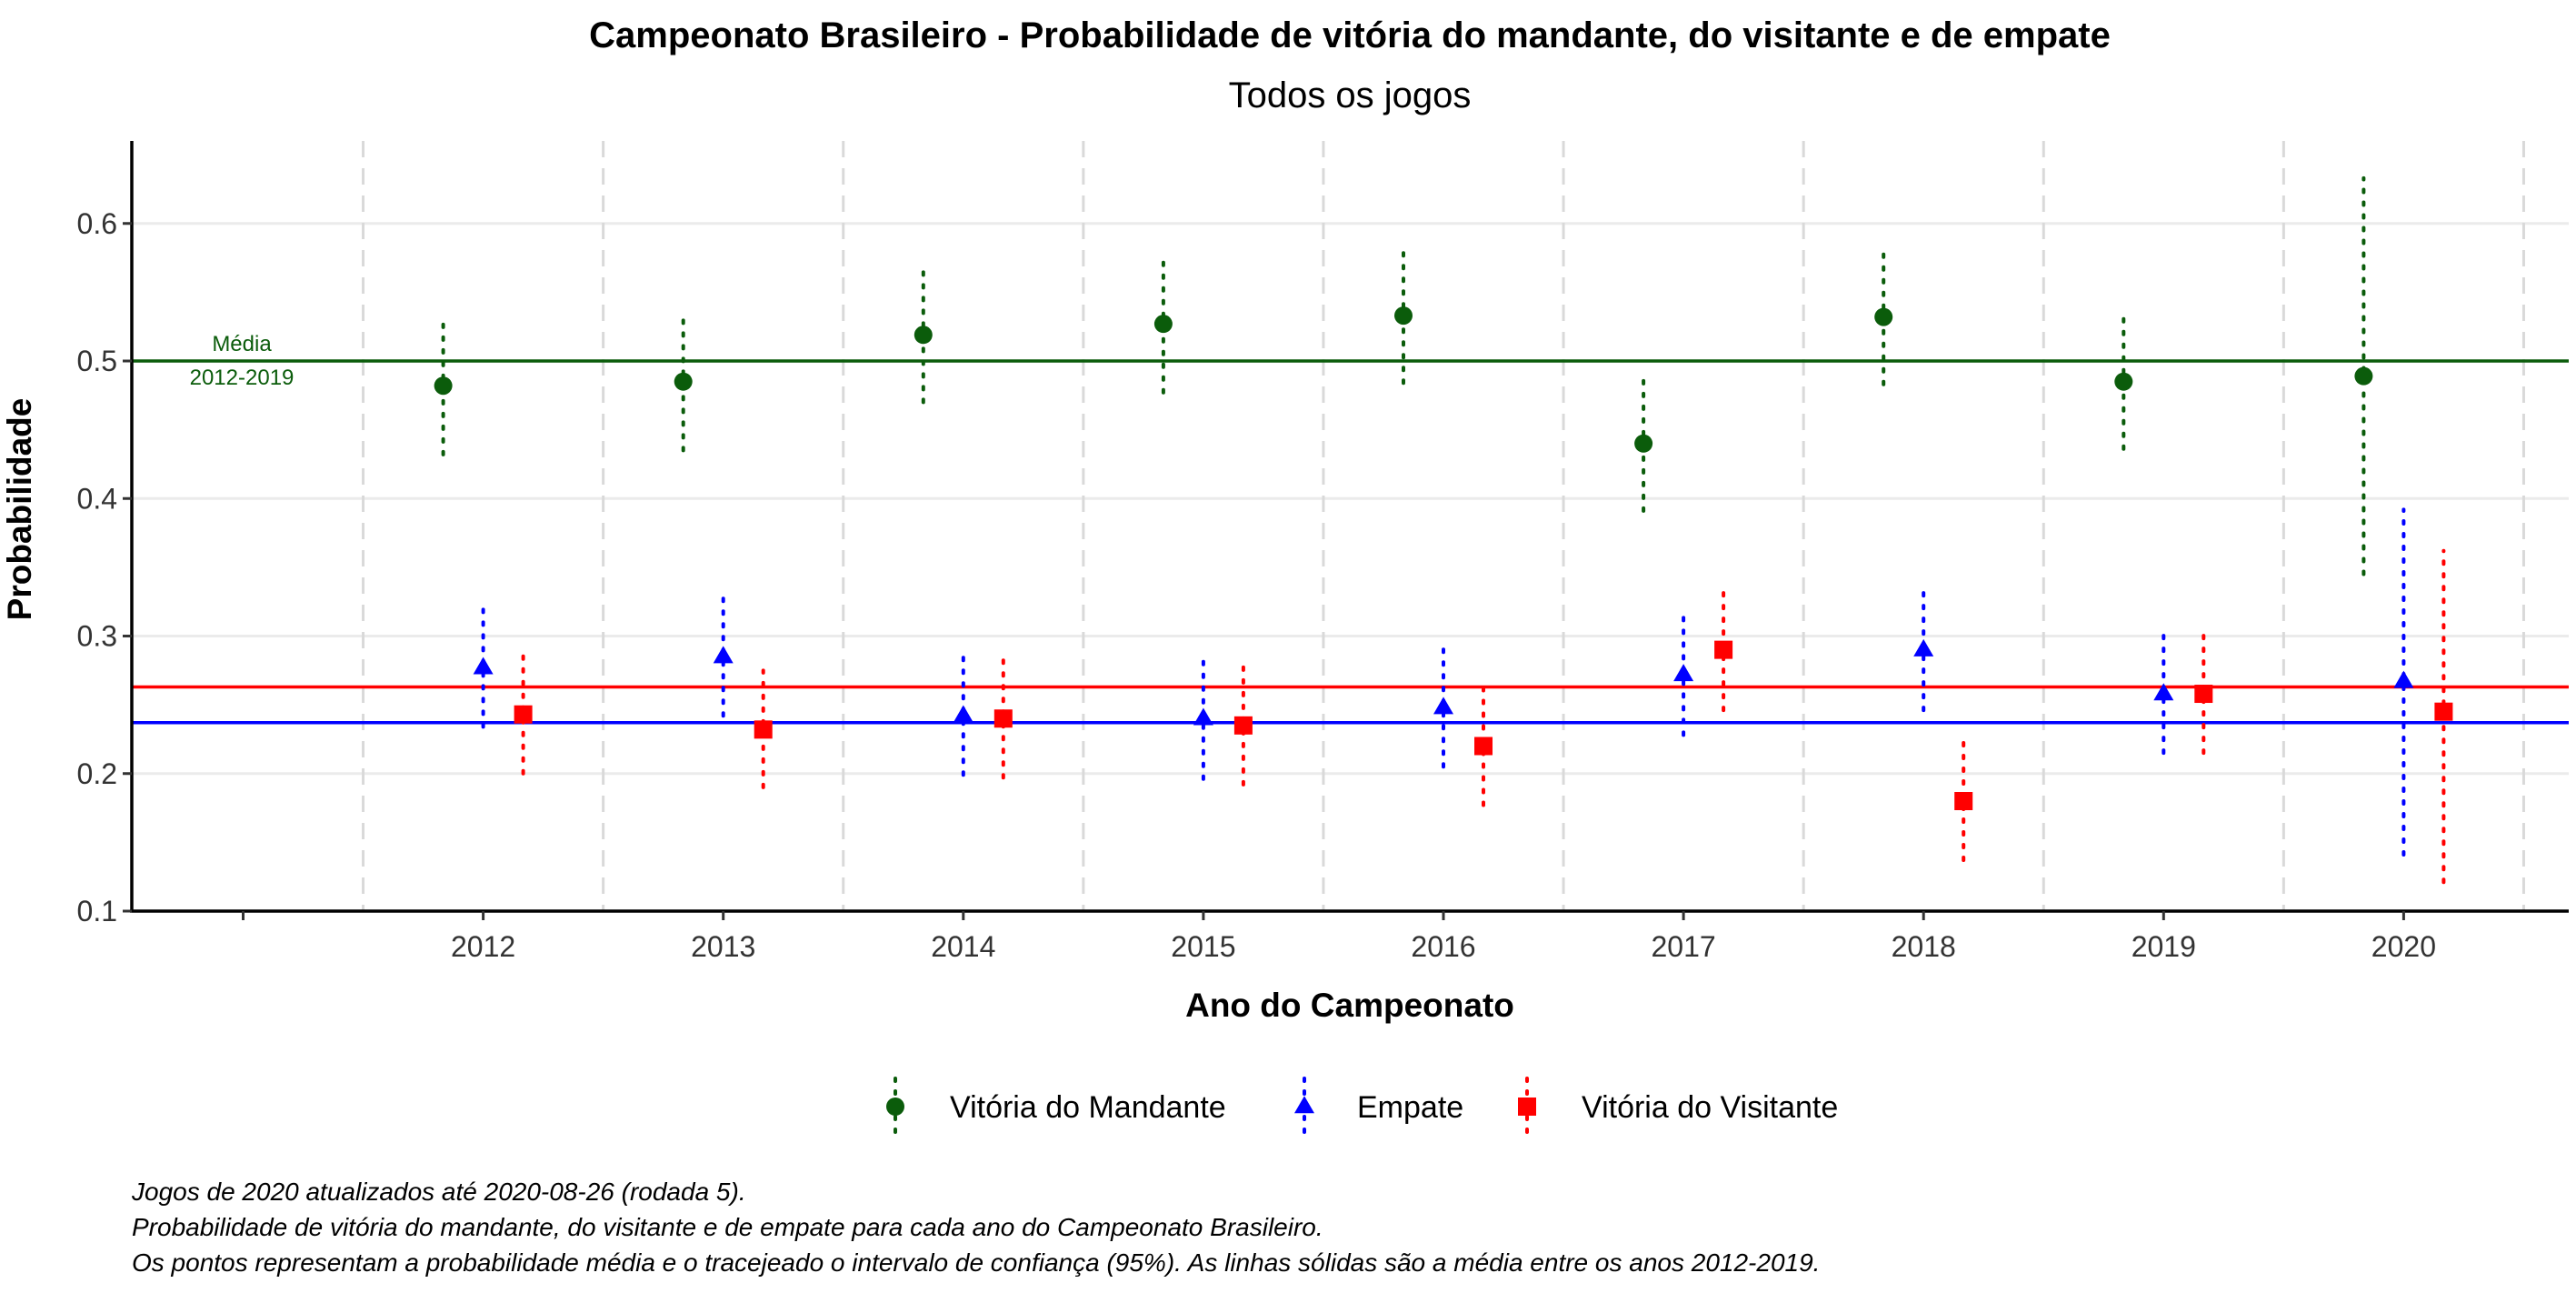  Describe the element at coordinates (1924, 946) in the screenshot. I see `x-tick-label: 2018` at that location.